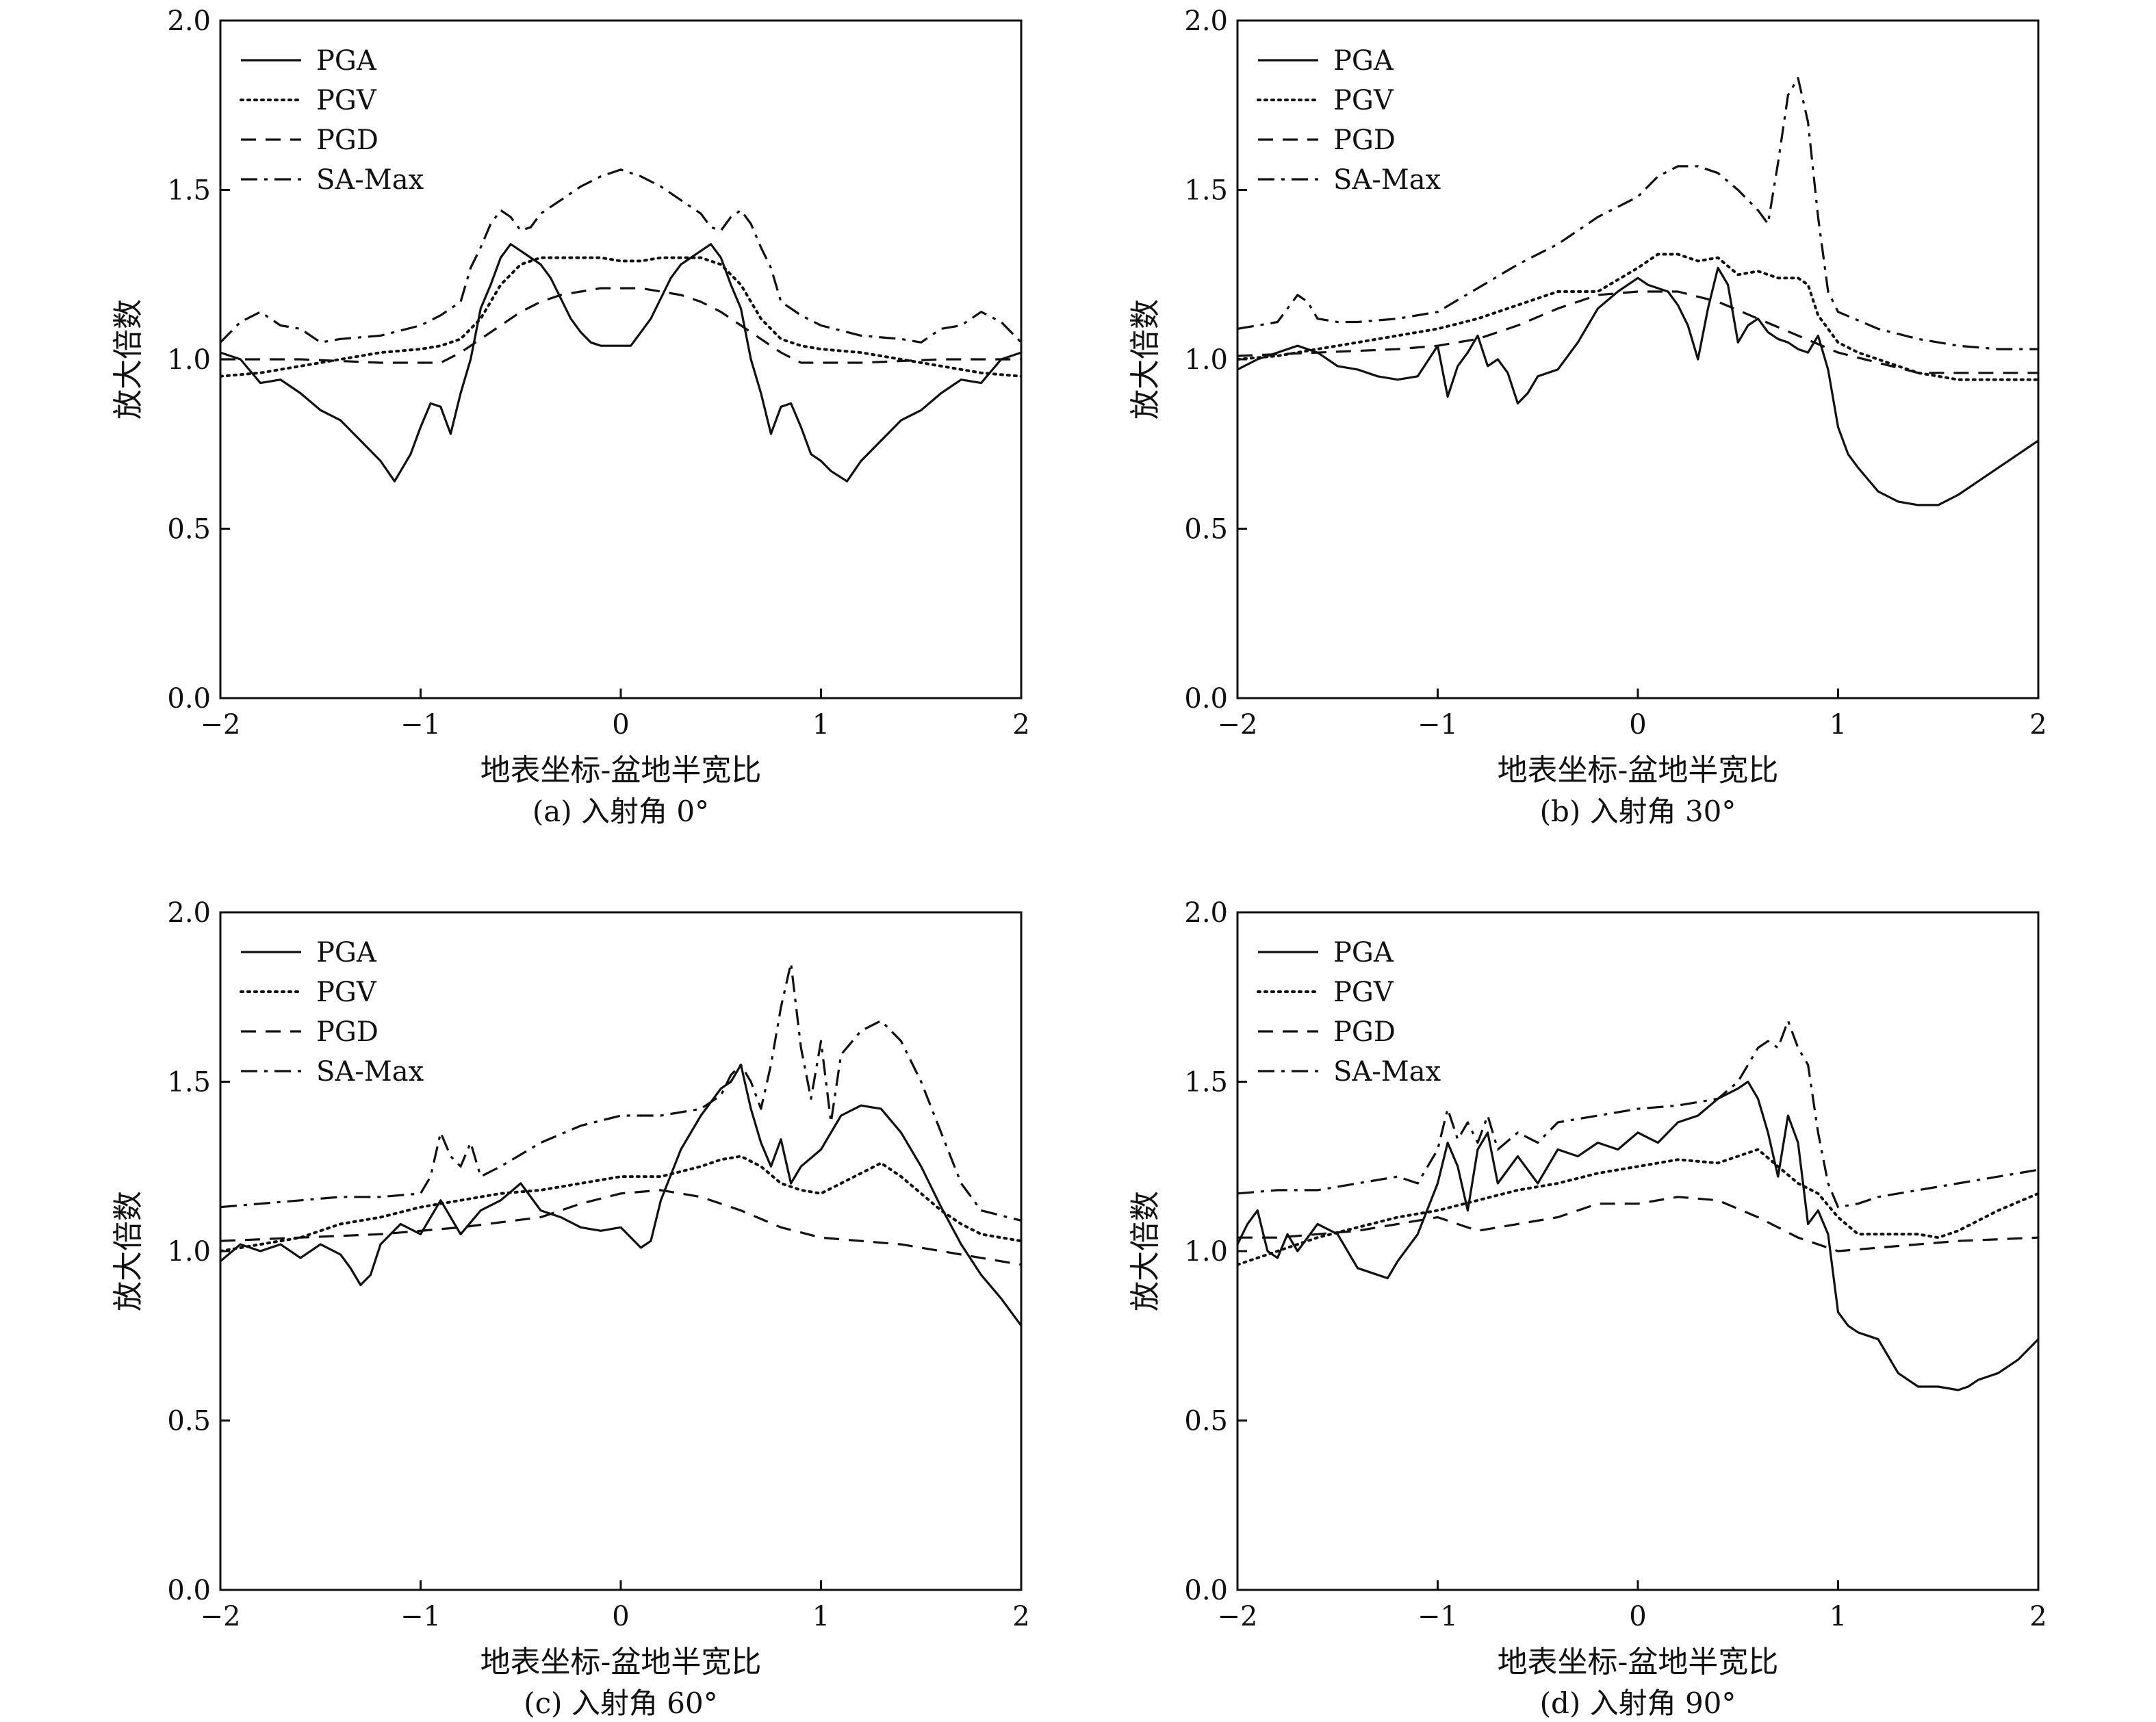  Describe the element at coordinates (620, 1703) in the screenshot. I see `panel-caption: (c) 入射角 60°` at that location.